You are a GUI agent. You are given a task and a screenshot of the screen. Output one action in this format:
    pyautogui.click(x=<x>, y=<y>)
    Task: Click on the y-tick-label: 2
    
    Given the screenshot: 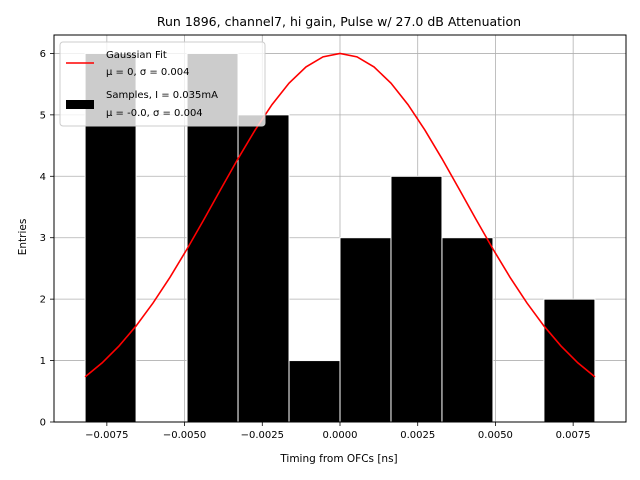 What is the action you would take?
    pyautogui.click(x=43, y=300)
    